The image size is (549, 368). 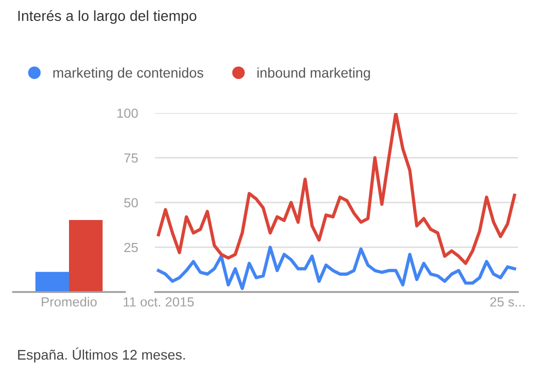 I want to click on y-tick-label: 50, so click(x=131, y=203).